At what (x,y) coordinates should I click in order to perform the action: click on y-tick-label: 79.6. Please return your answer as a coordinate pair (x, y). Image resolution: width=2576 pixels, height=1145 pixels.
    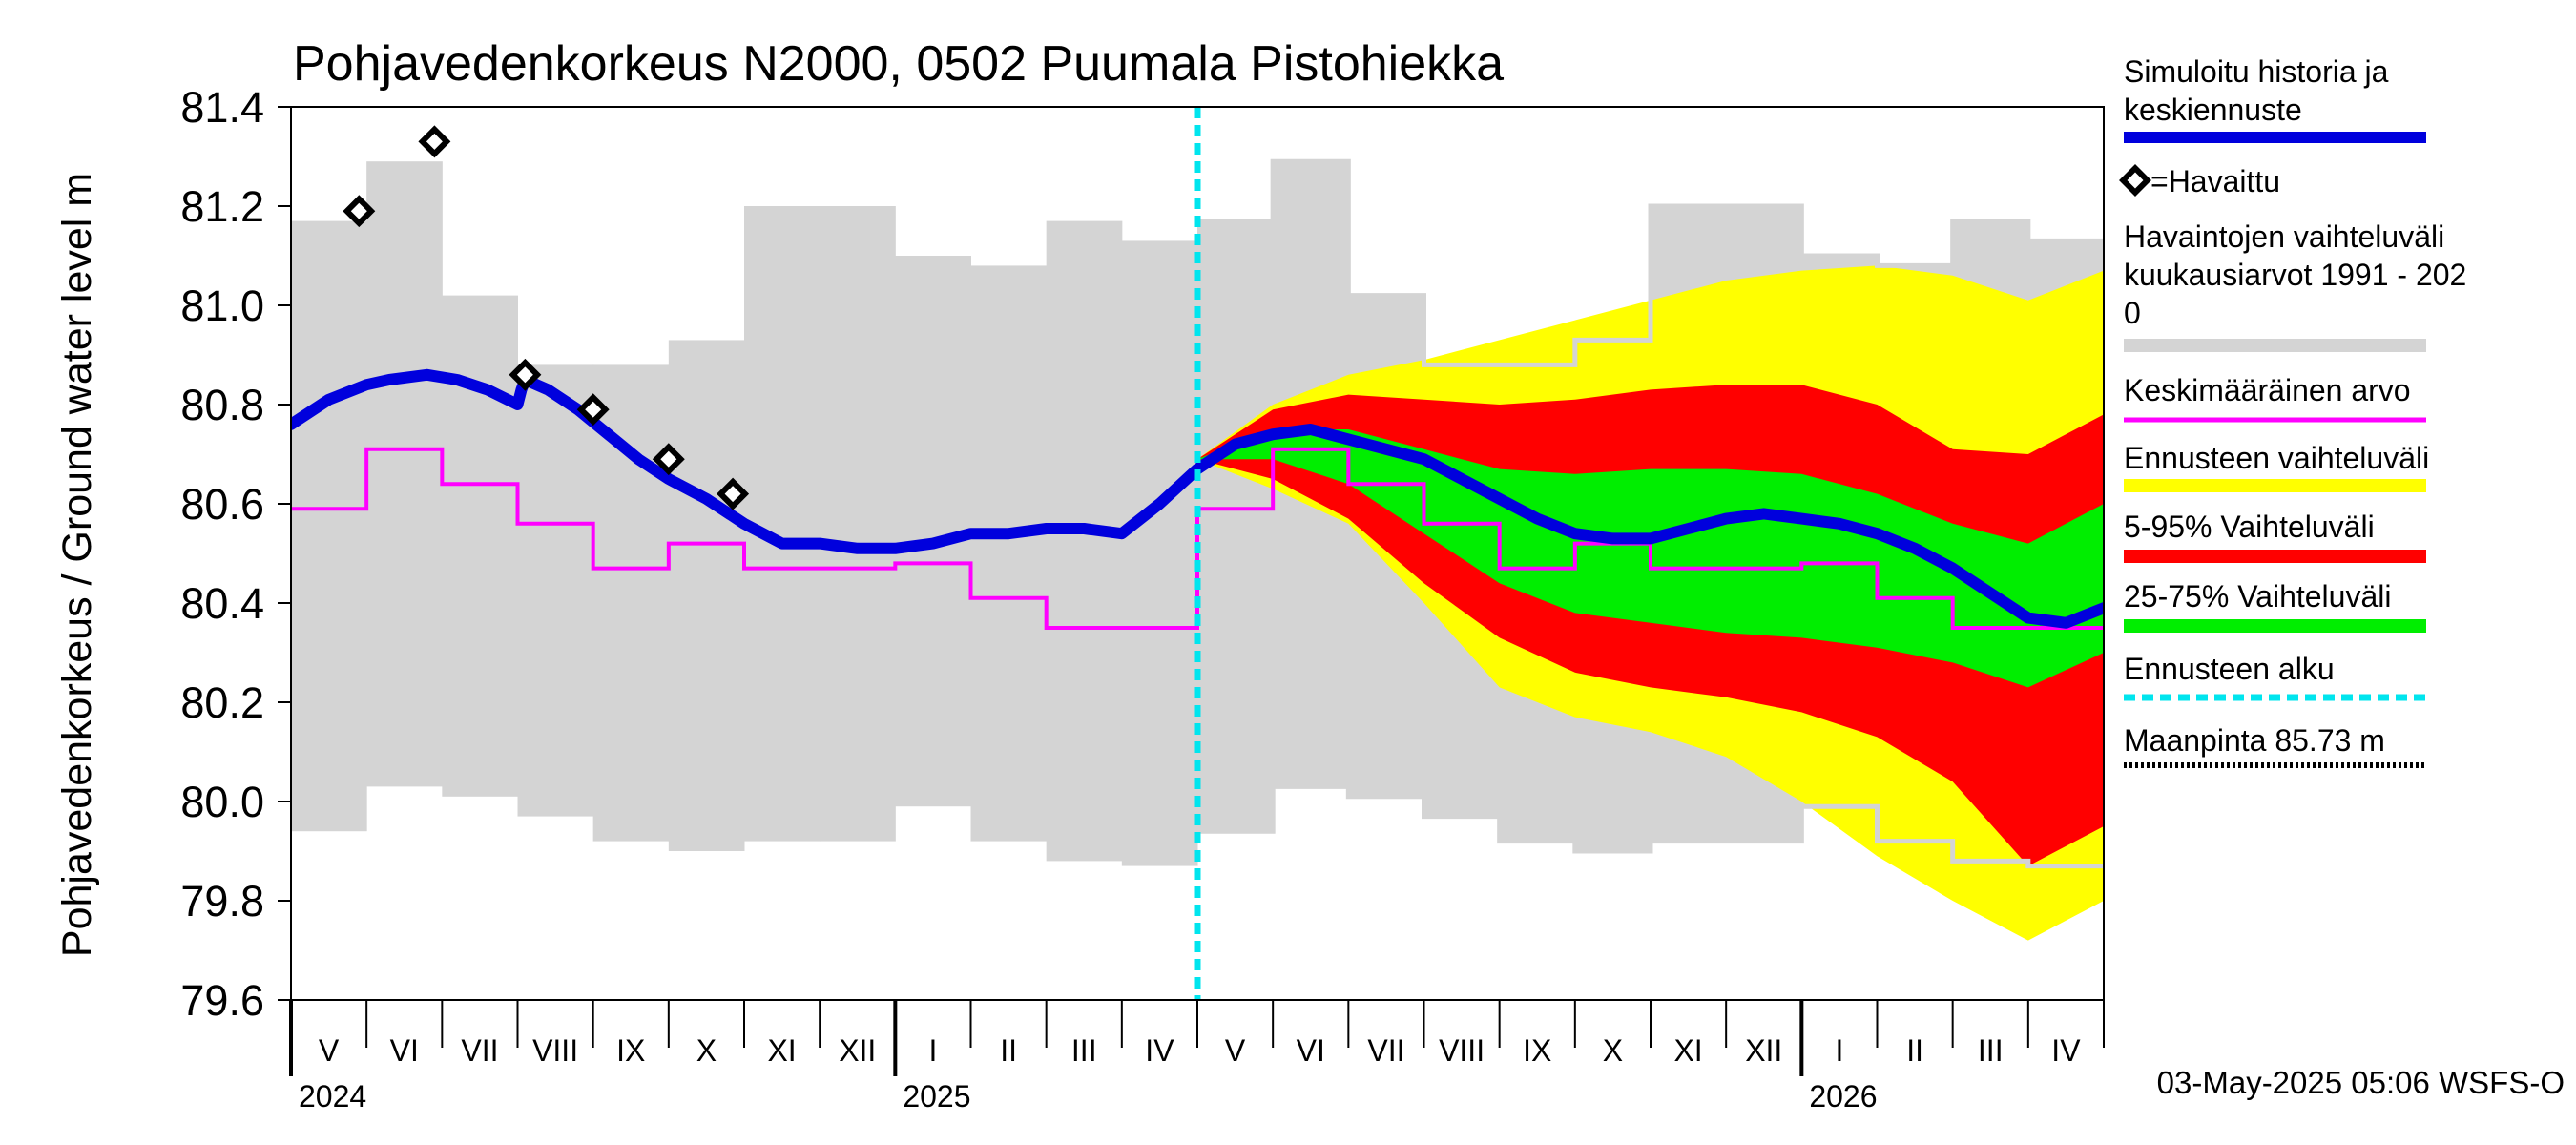
    Looking at the image, I should click on (222, 1000).